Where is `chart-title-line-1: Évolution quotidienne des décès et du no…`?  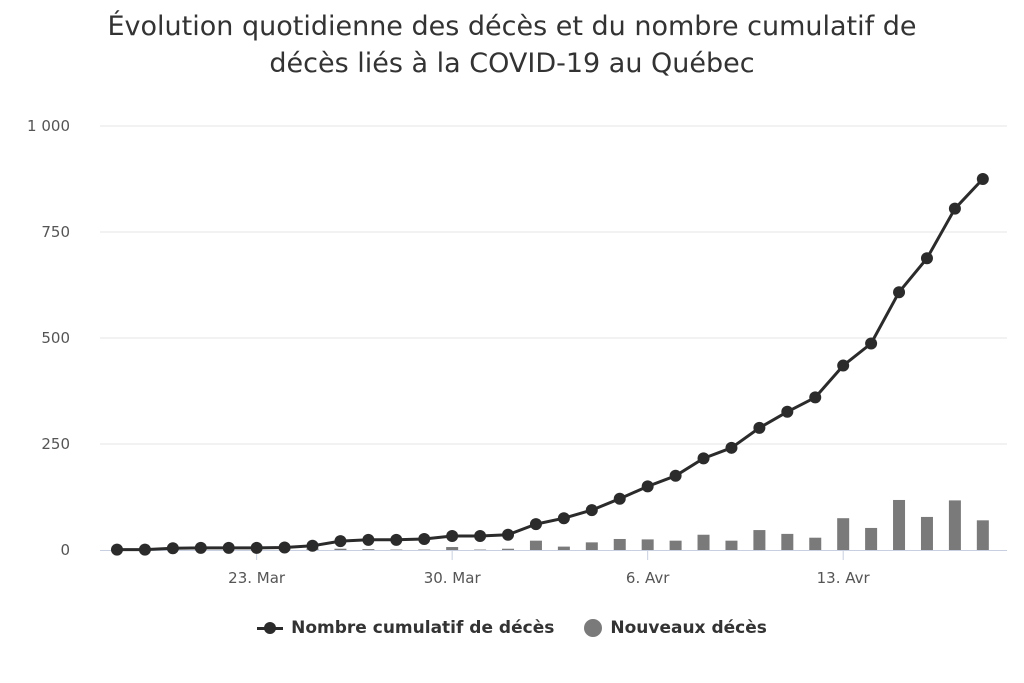 chart-title-line-1: Évolution quotidienne des décès et du no… is located at coordinates (512, 26).